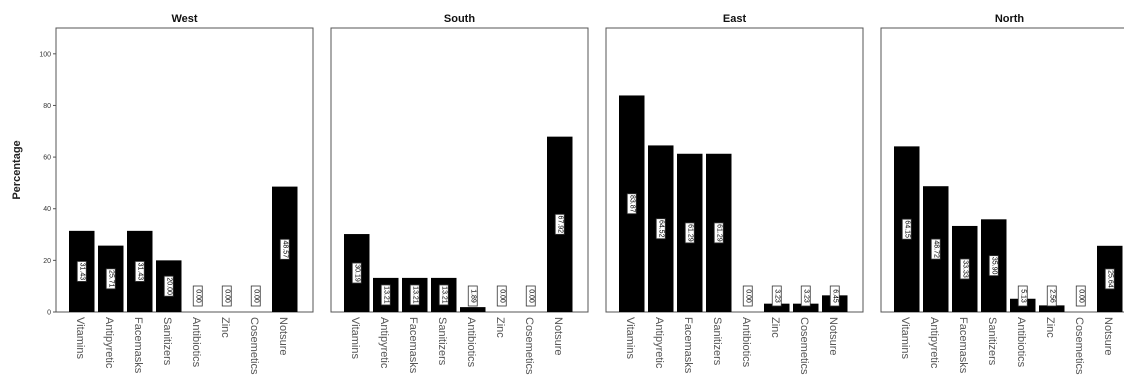  I want to click on data-label-text: 13.21, so click(385, 295).